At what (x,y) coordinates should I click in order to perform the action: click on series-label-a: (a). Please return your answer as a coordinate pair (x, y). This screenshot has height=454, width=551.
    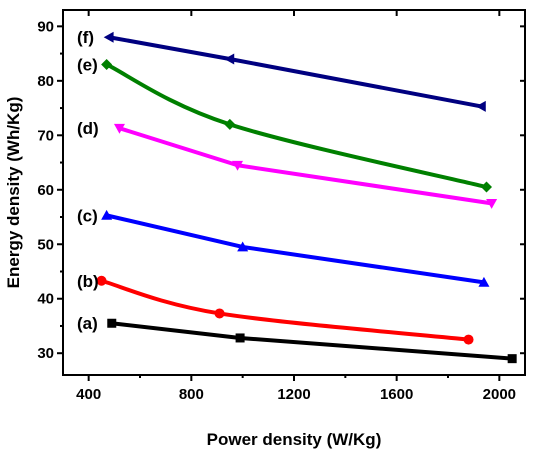
    Looking at the image, I should click on (87, 323).